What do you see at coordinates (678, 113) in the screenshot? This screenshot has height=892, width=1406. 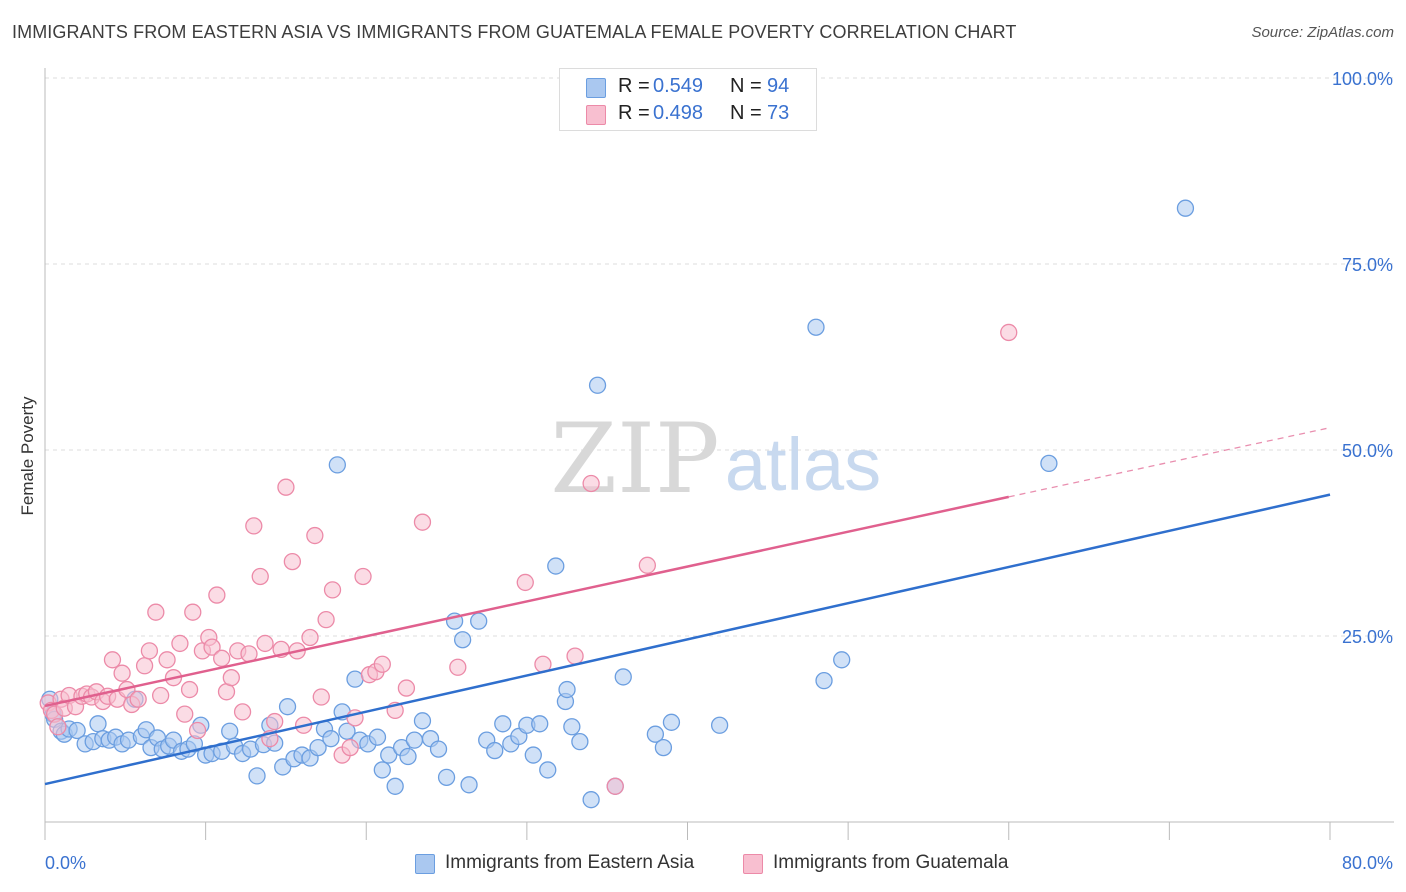 I see `legend-r-value: 0.498` at bounding box center [678, 113].